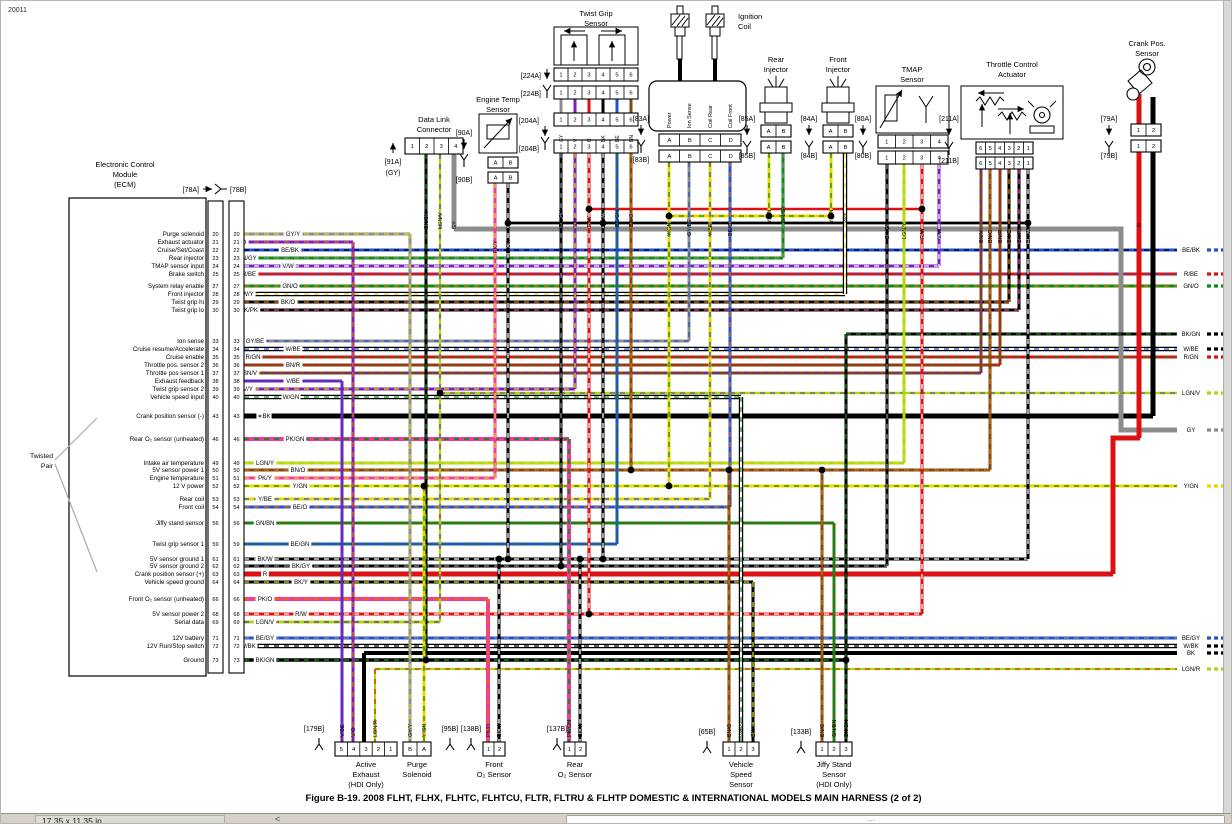 This screenshot has width=1232, height=824. I want to click on svg-text: 46, so click(236, 440).